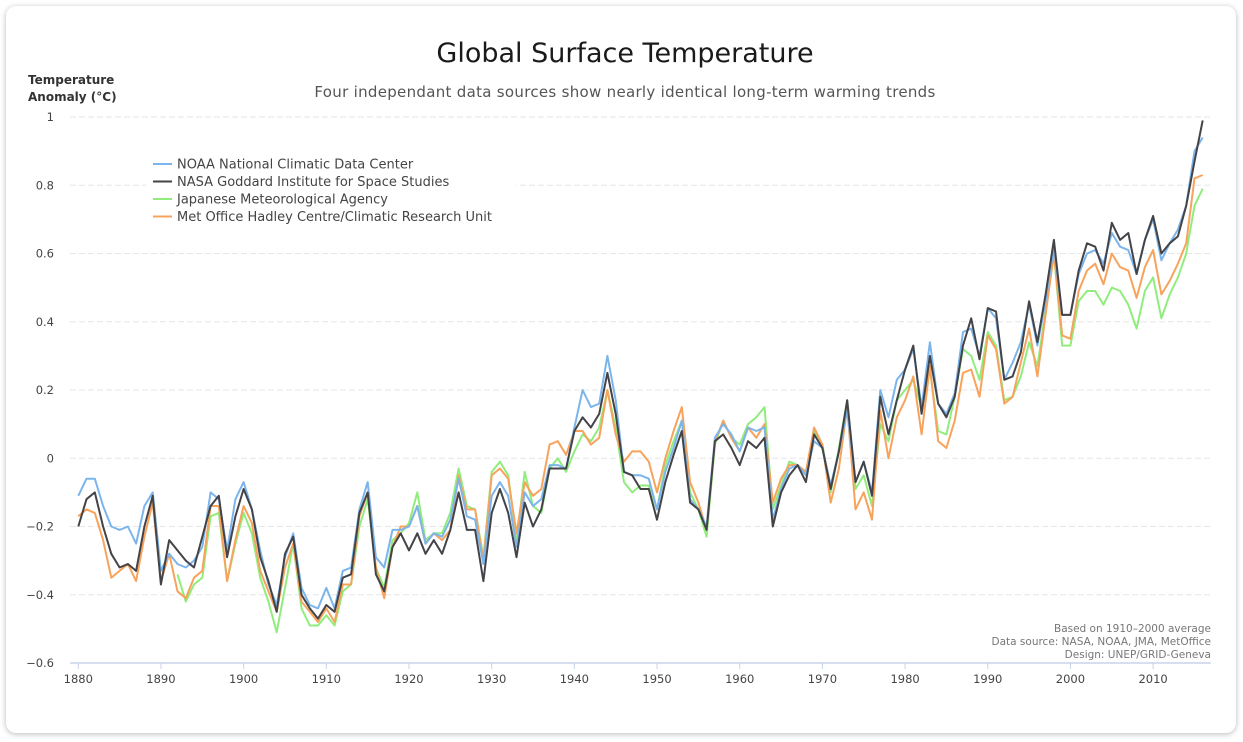 The height and width of the screenshot is (742, 1243). I want to click on y-tick-label: −0.6, so click(40, 663).